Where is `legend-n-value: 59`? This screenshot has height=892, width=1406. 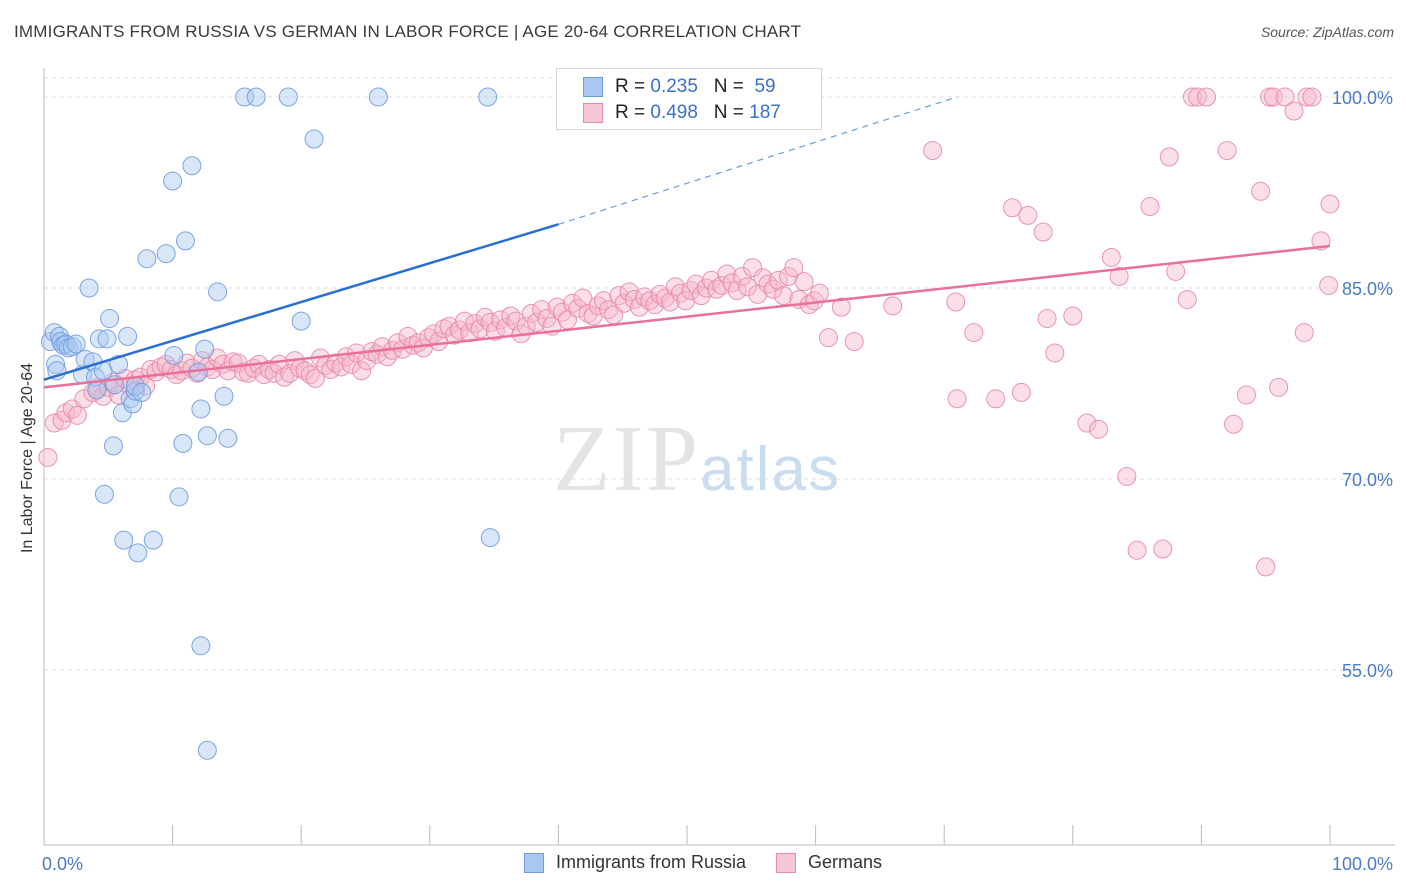
legend-n-value: 59 is located at coordinates (765, 86).